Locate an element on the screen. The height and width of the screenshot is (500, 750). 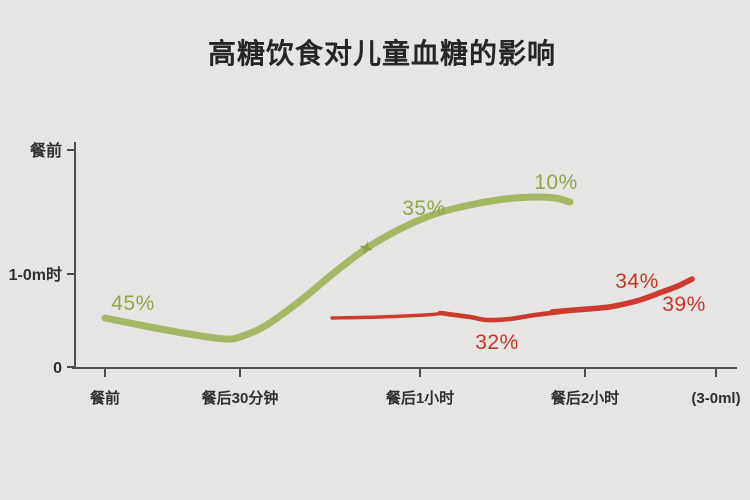
sparkle-marker-icon is located at coordinates (366, 248).